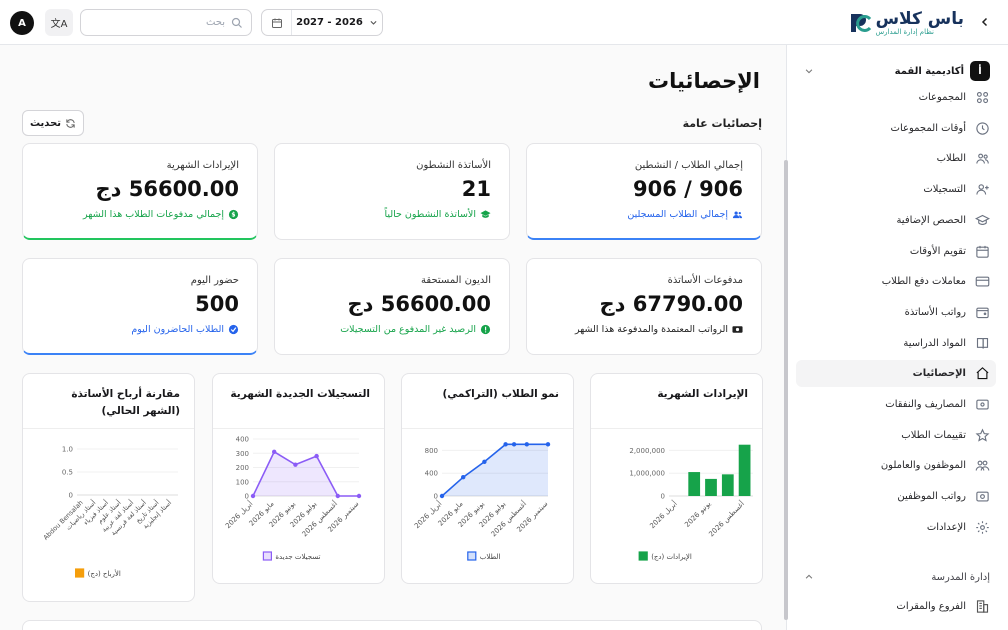 The image size is (1008, 630). I want to click on sidebar-item: رواتب الموظفين, so click(896, 496).